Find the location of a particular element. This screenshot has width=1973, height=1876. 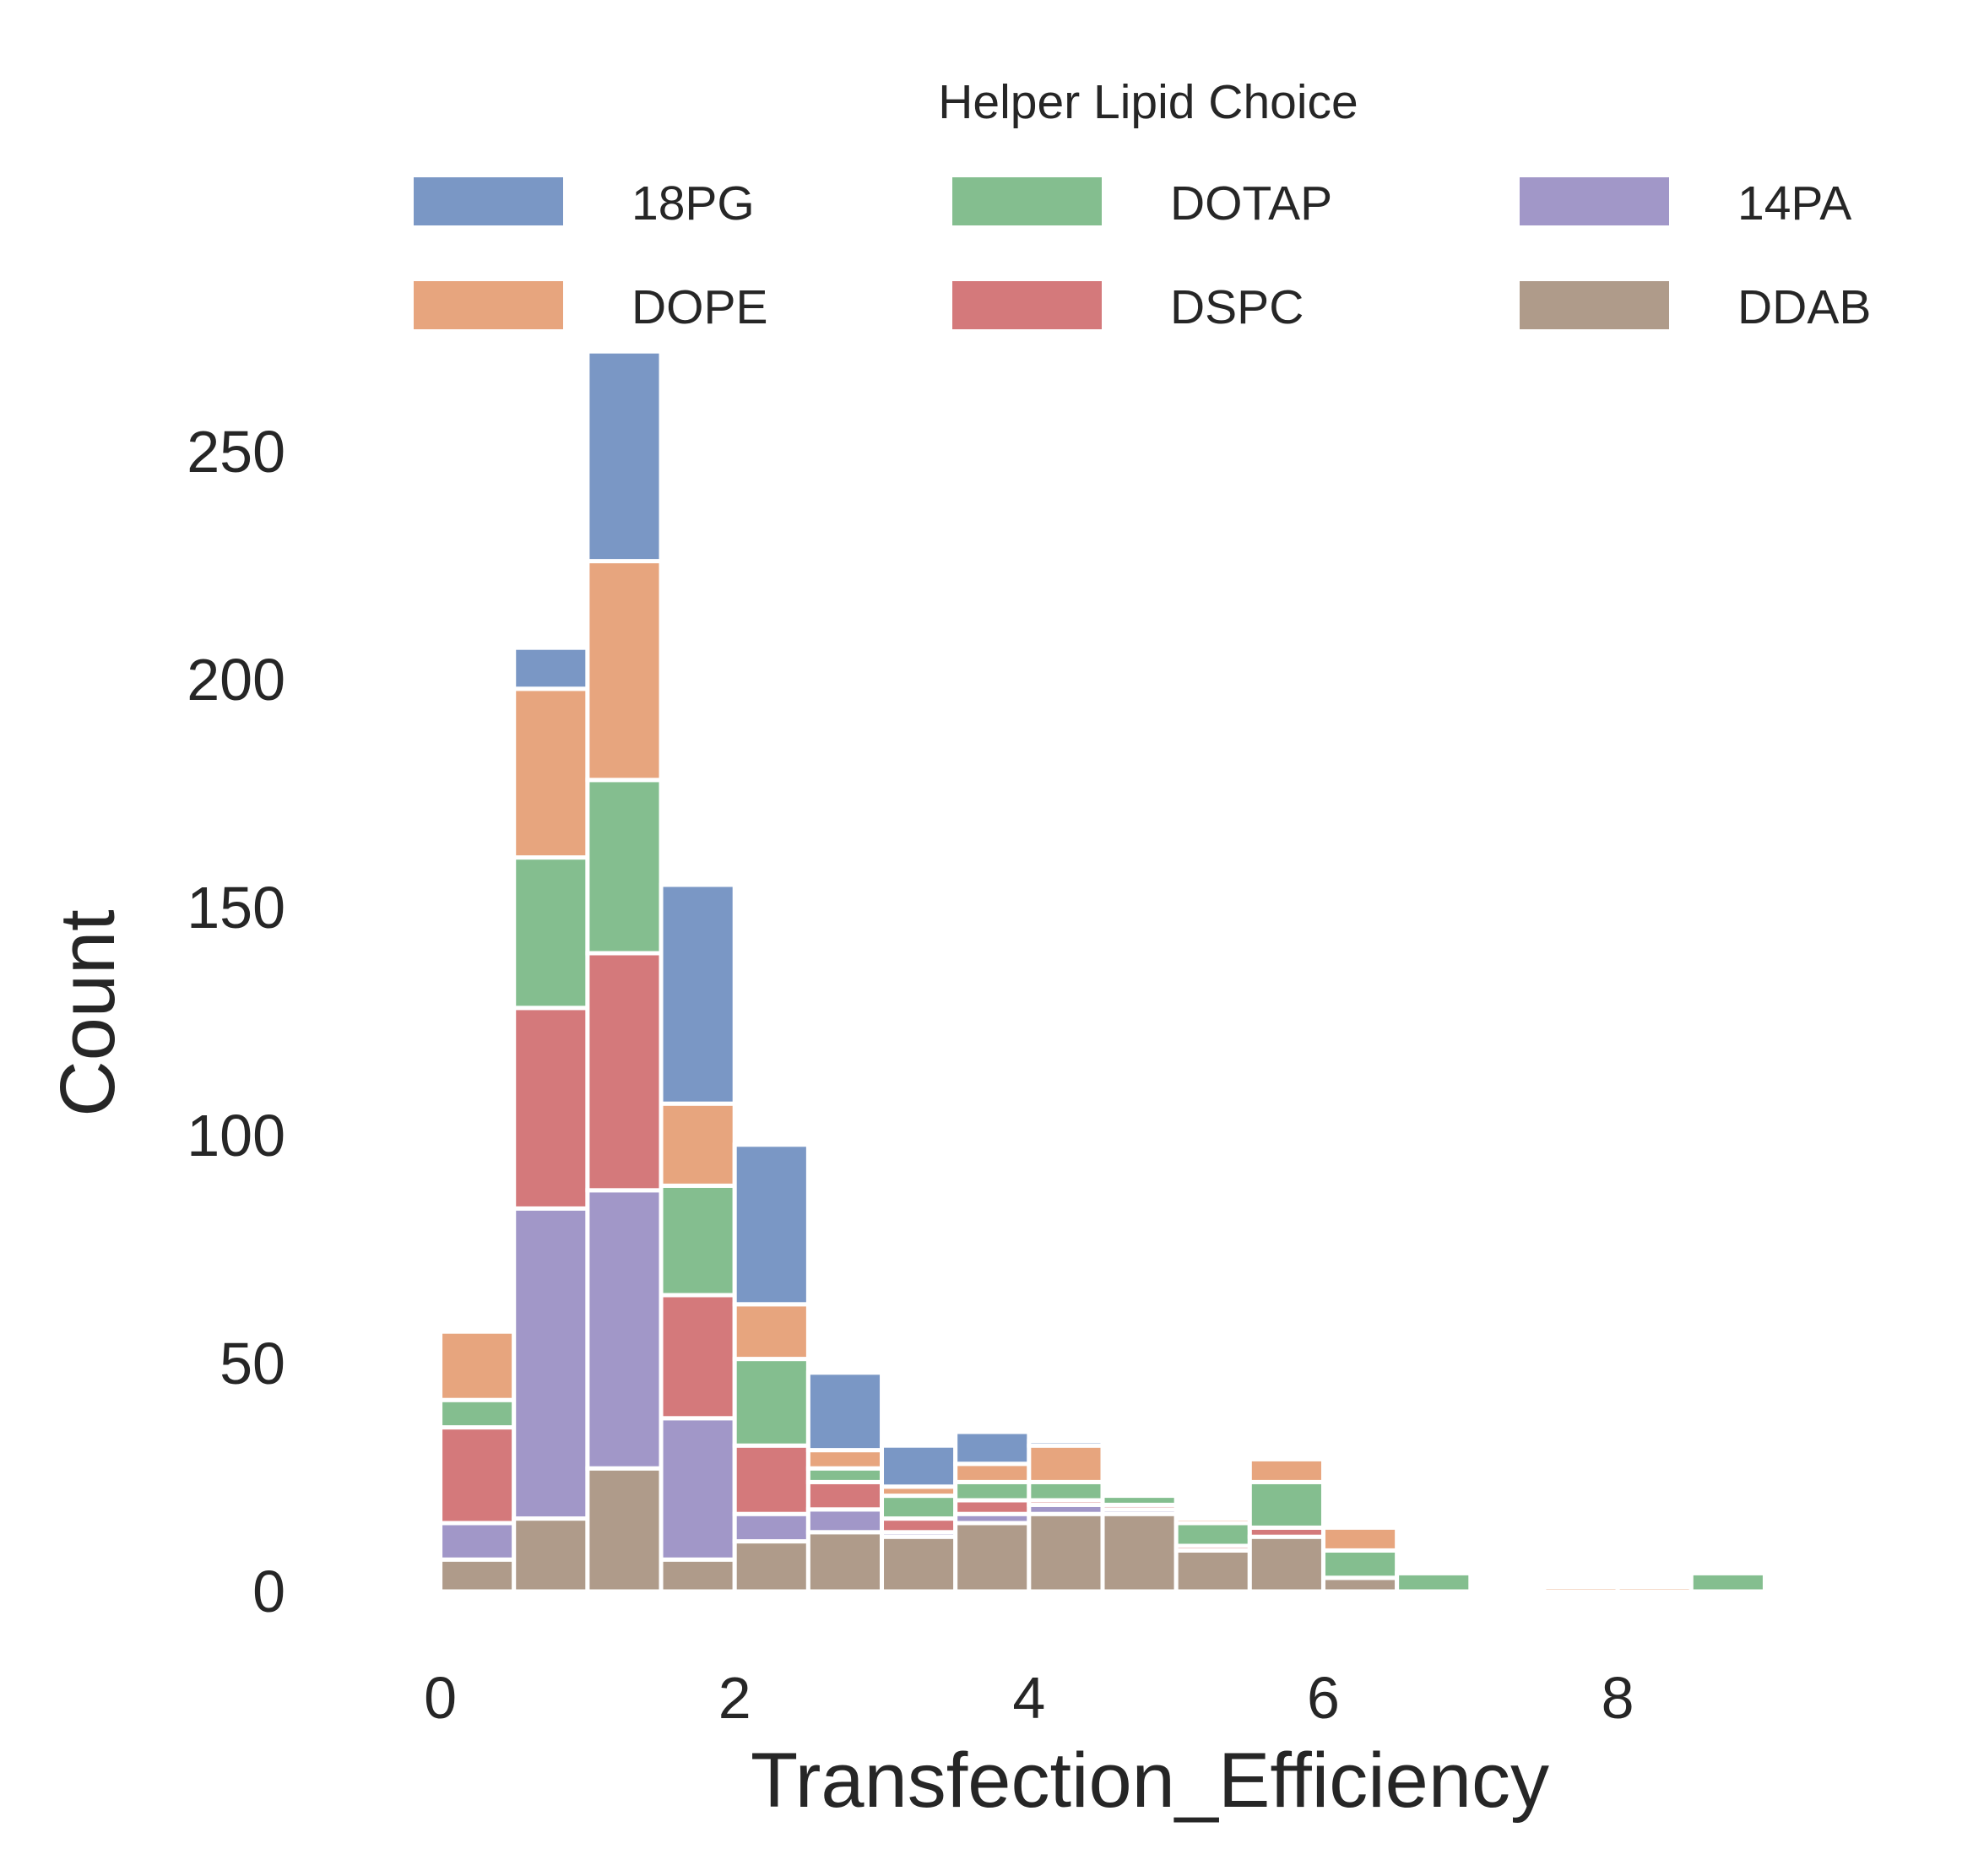

legend-label: DDAB is located at coordinates (1804, 307).